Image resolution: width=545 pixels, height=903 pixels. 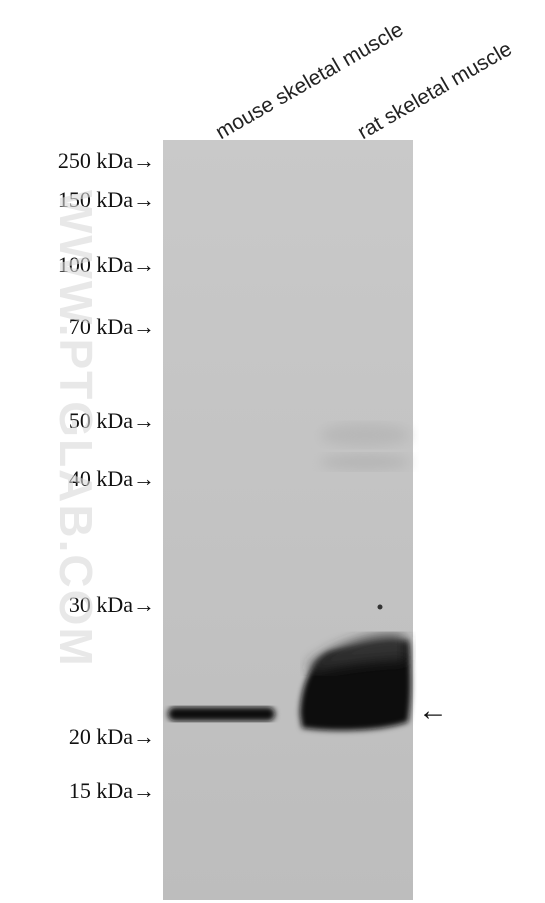 I want to click on watermark: WWW.PTGLAB.COM, so click(x=76, y=429).